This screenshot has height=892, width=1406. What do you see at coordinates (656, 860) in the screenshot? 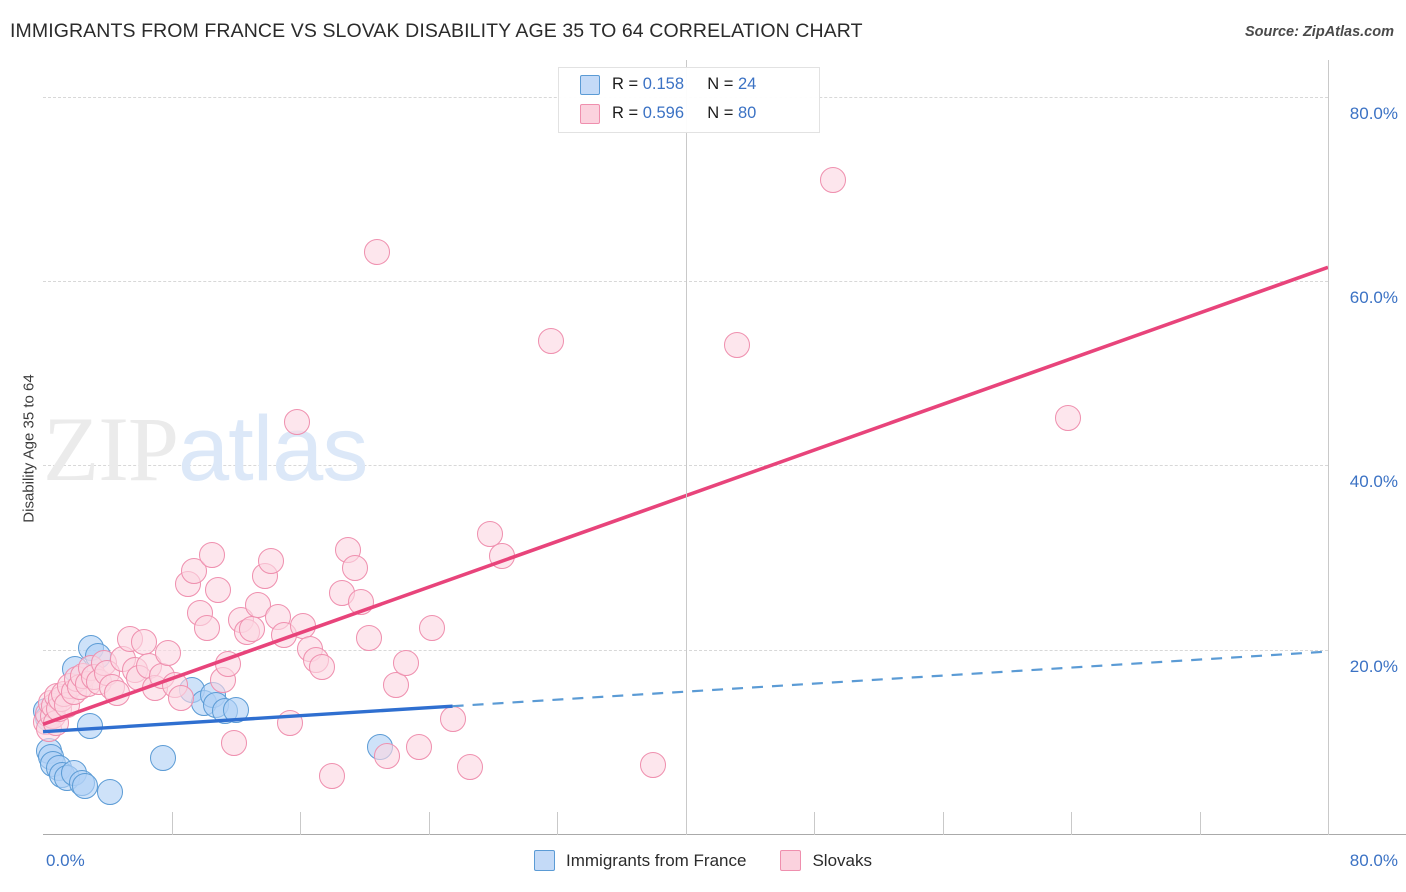
I see `legend-label-immigrants-from-france: Immigrants from France` at bounding box center [656, 860].